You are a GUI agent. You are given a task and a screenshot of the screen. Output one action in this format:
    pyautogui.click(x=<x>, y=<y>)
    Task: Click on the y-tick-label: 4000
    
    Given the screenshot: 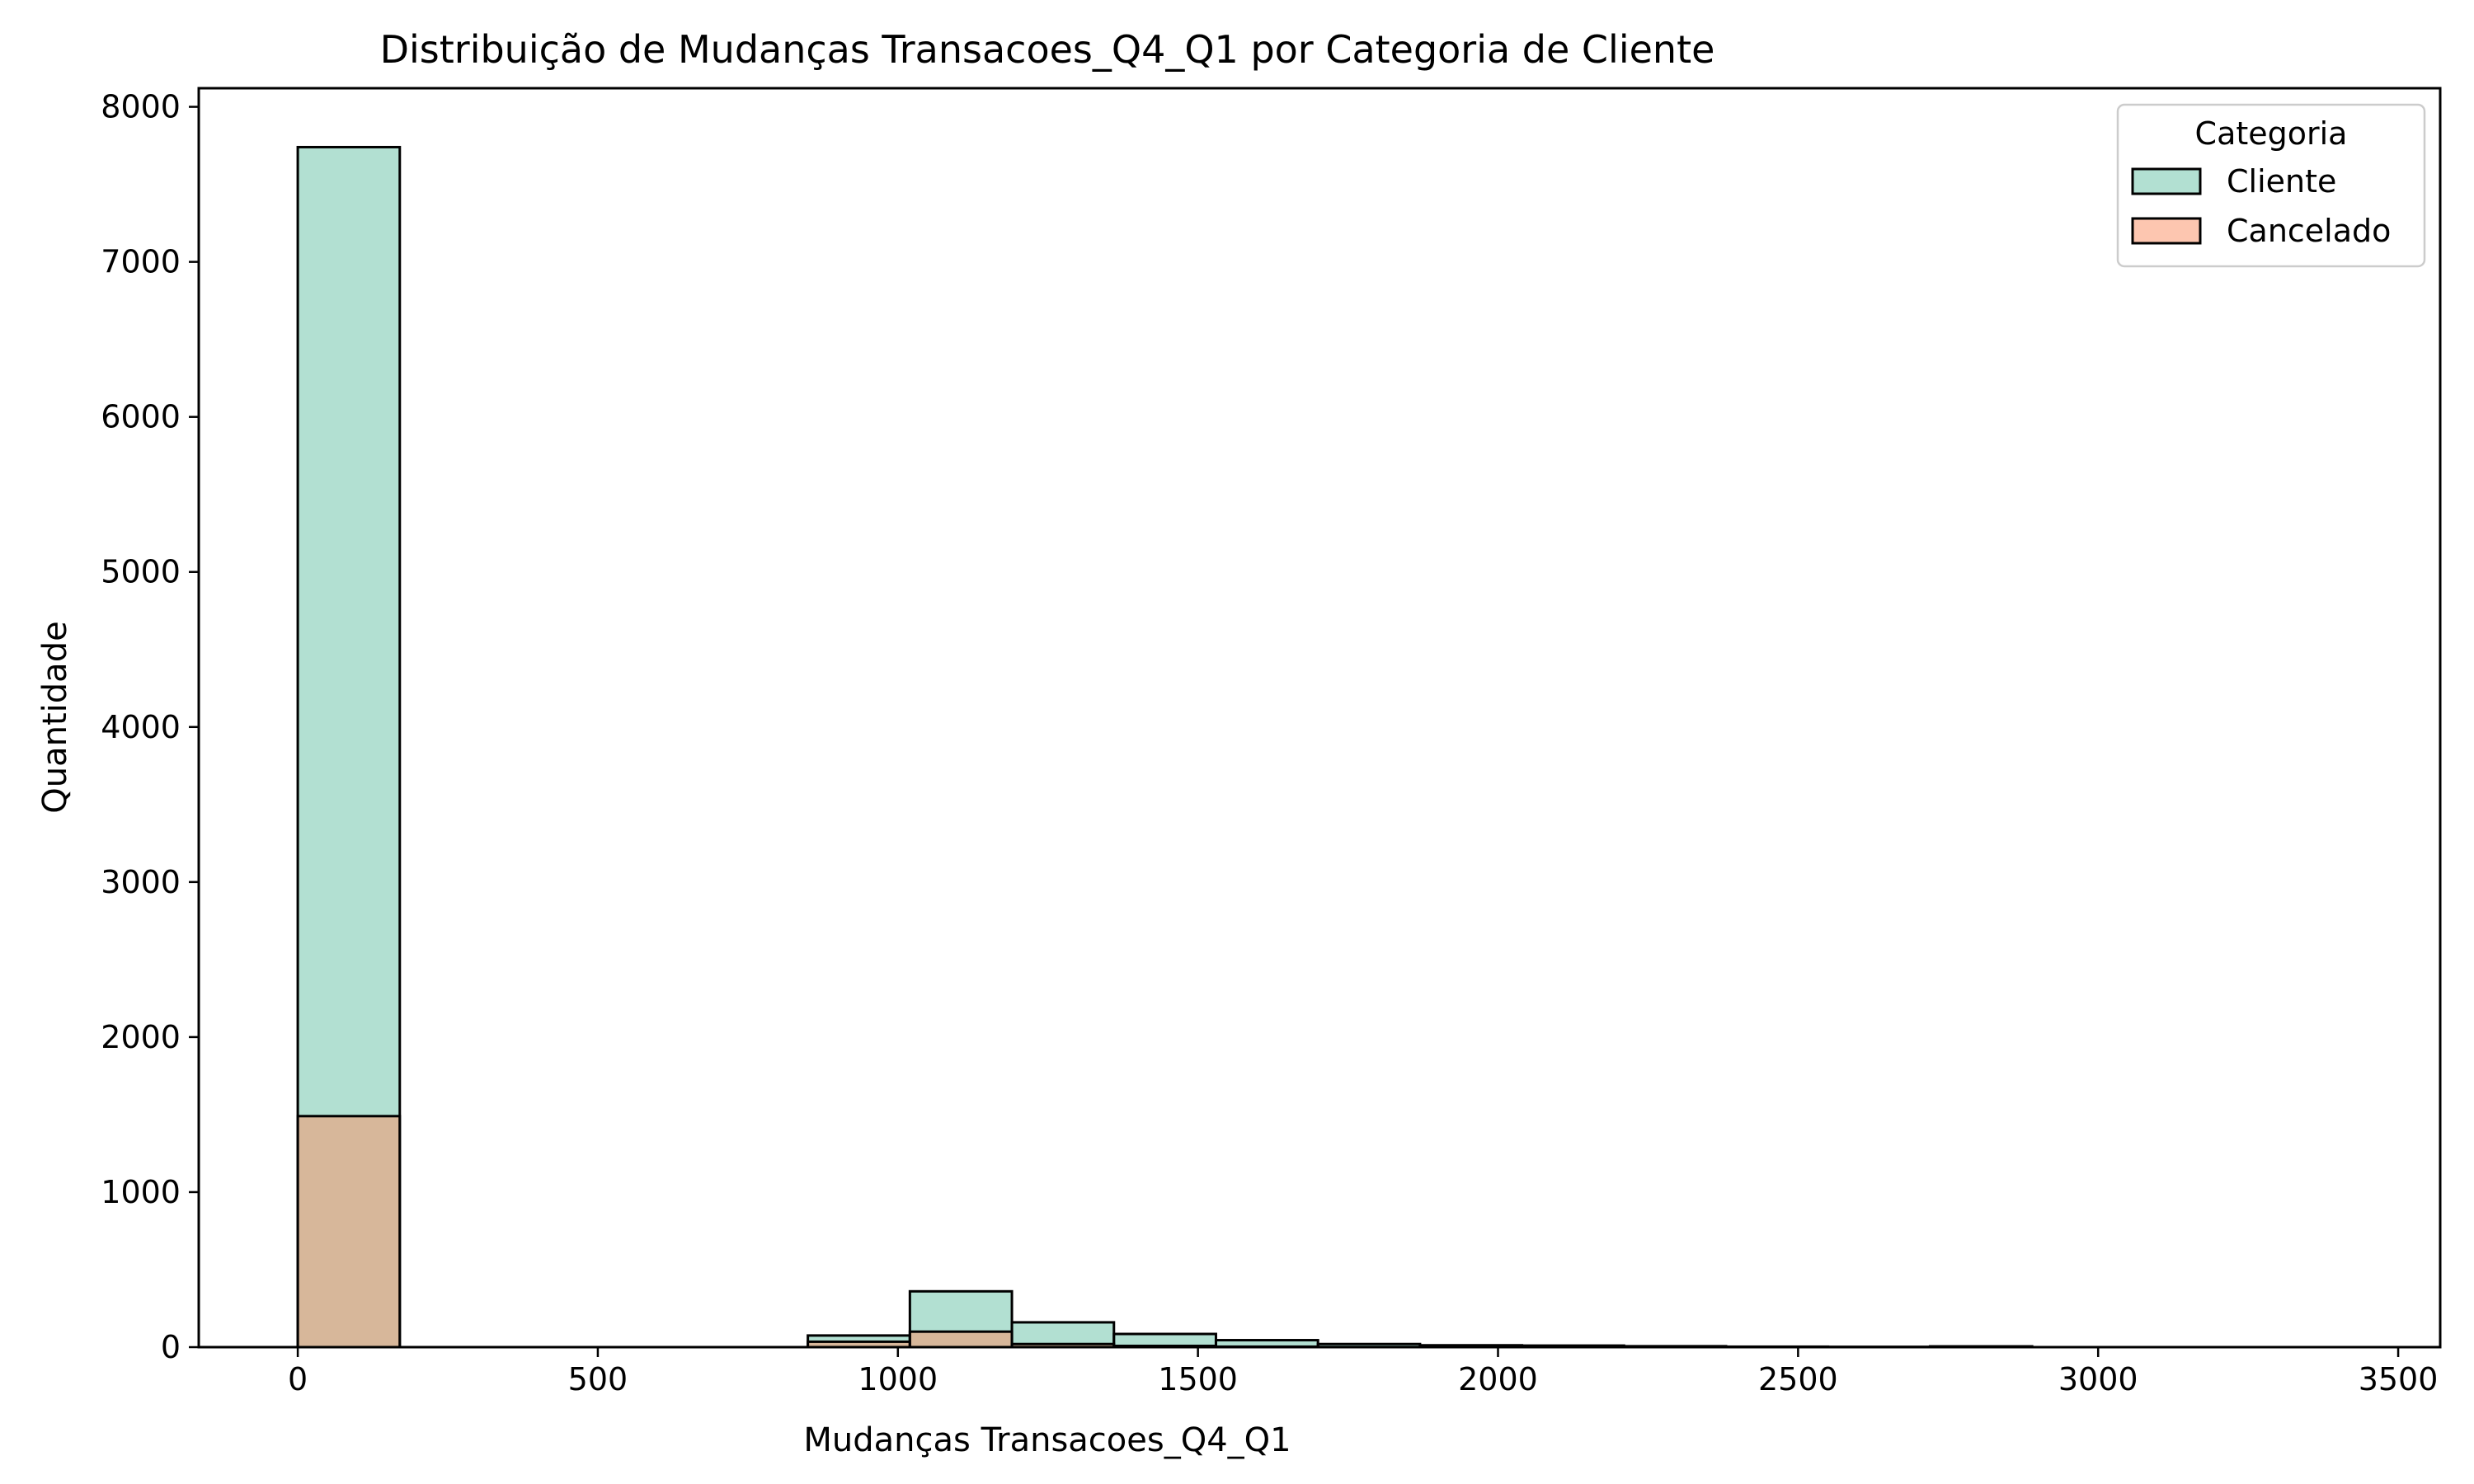 What is the action you would take?
    pyautogui.click(x=141, y=727)
    